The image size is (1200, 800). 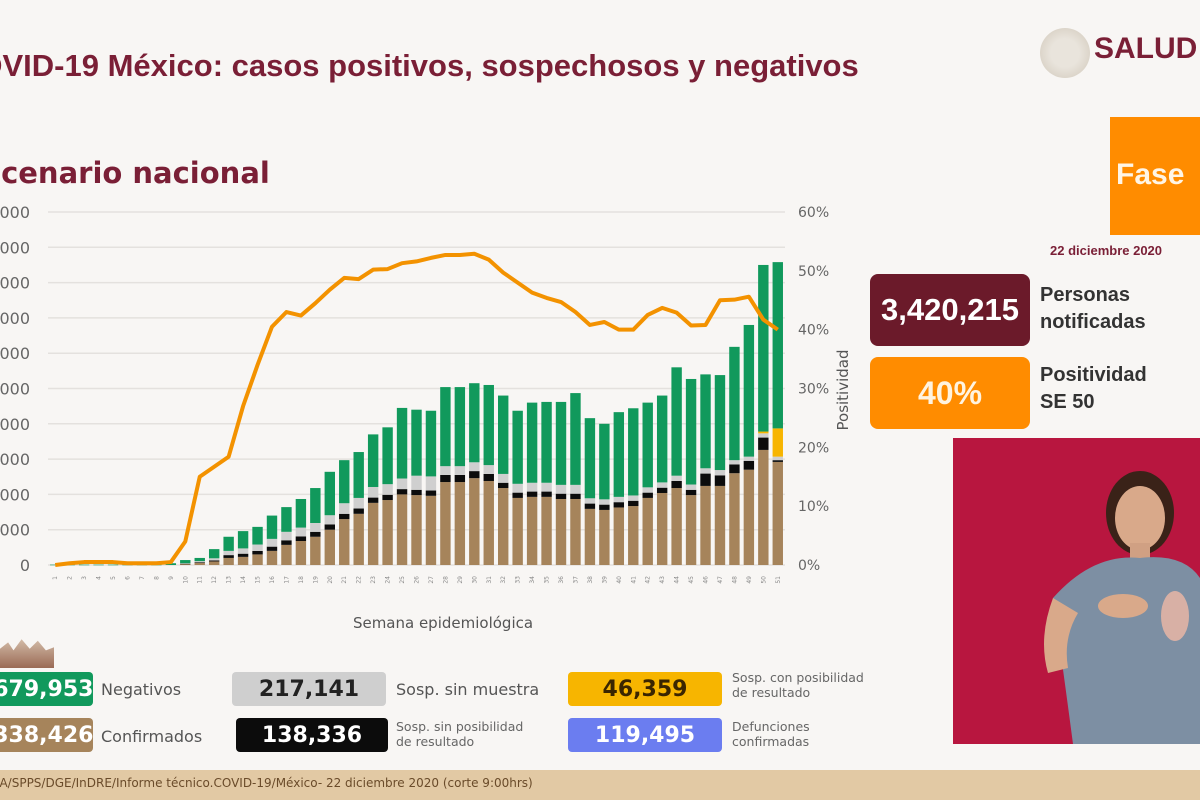 What do you see at coordinates (950, 310) in the screenshot?
I see `notified-people-value: 3,420,215` at bounding box center [950, 310].